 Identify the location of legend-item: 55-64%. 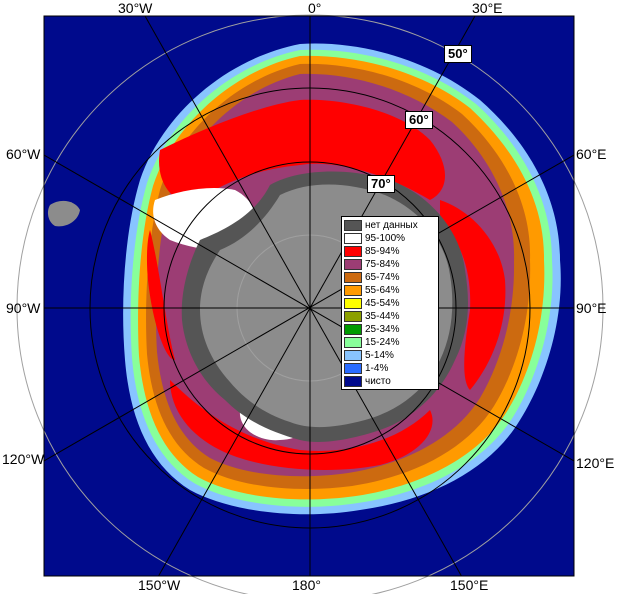
(390, 290).